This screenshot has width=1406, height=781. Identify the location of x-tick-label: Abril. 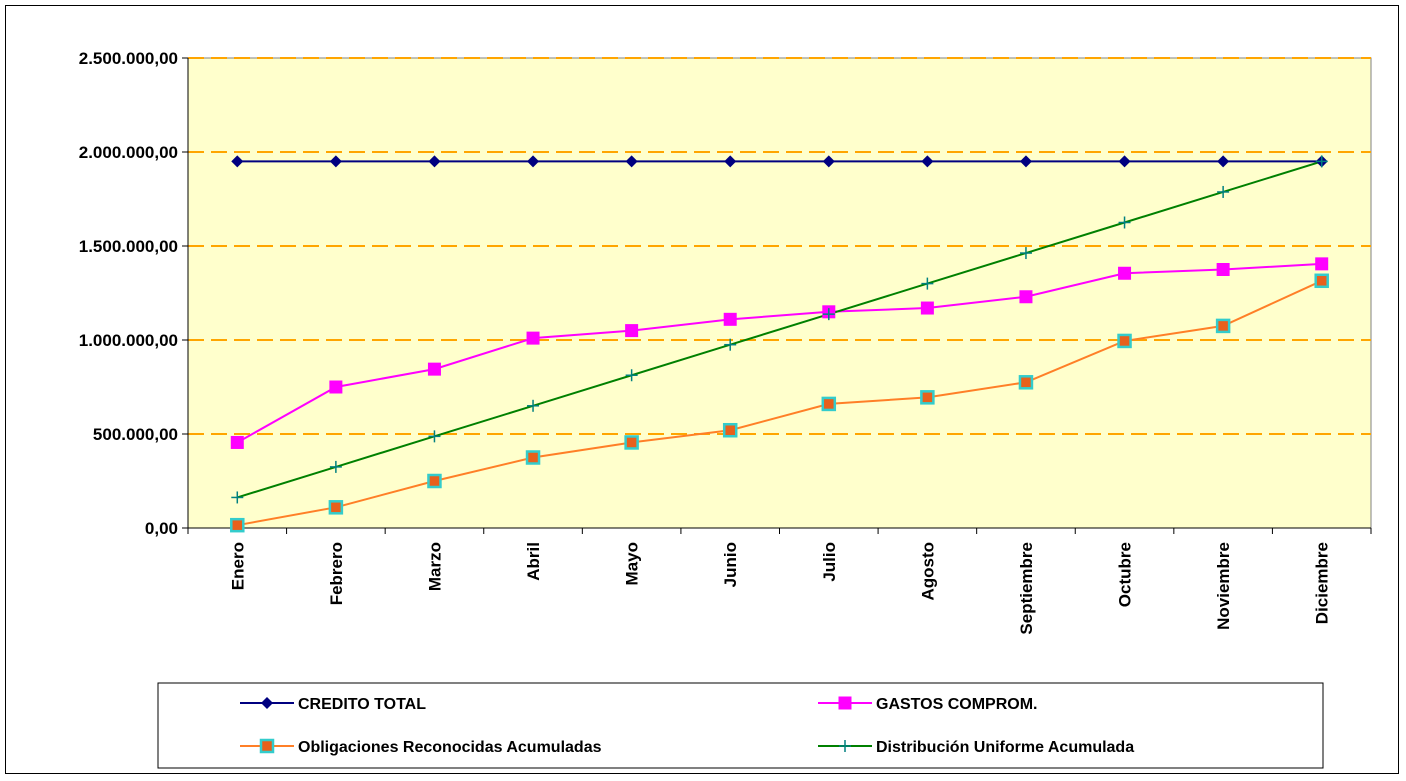
(533, 561).